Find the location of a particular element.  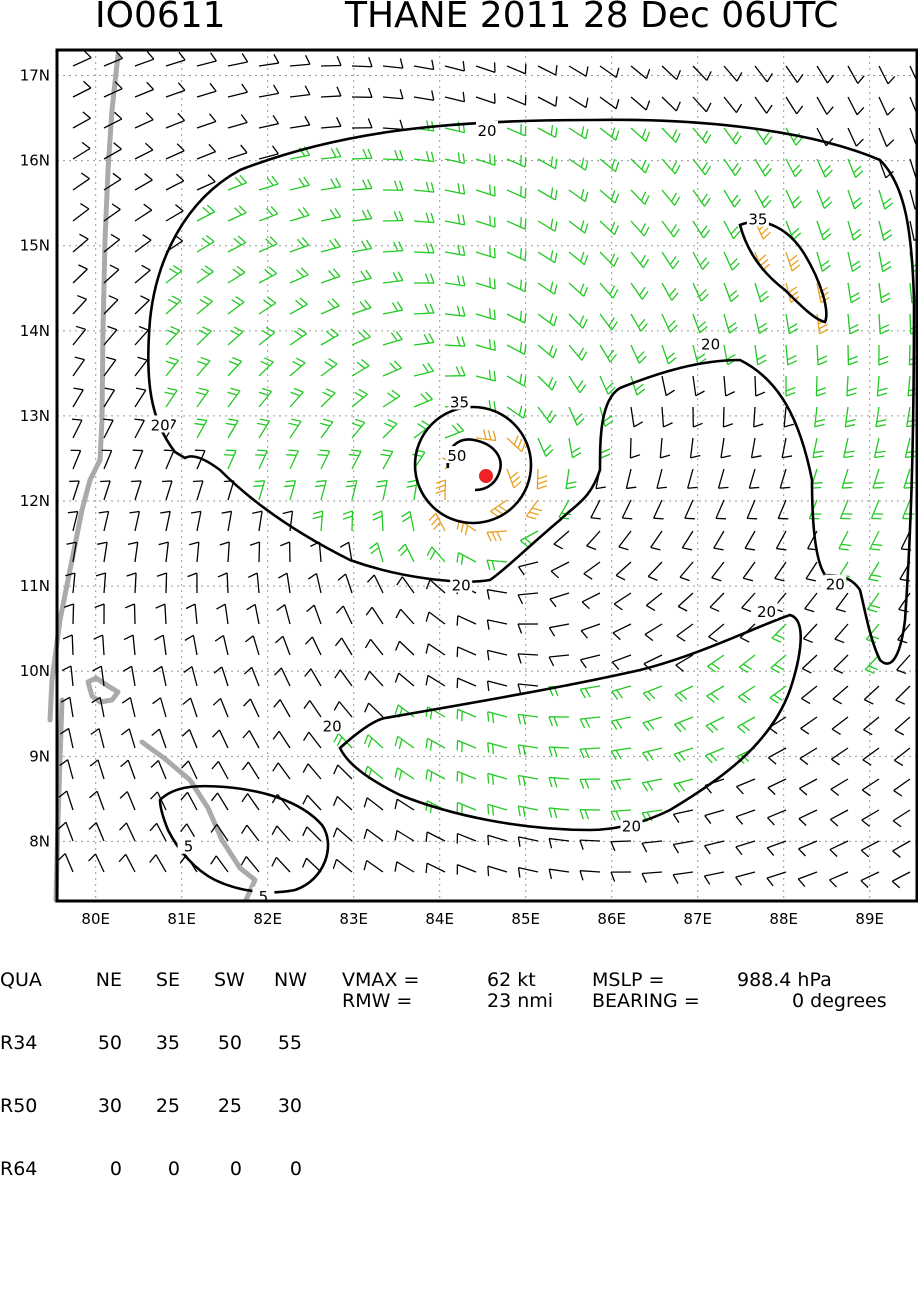

cell-r64-ne: 0 is located at coordinates (108, 1169).